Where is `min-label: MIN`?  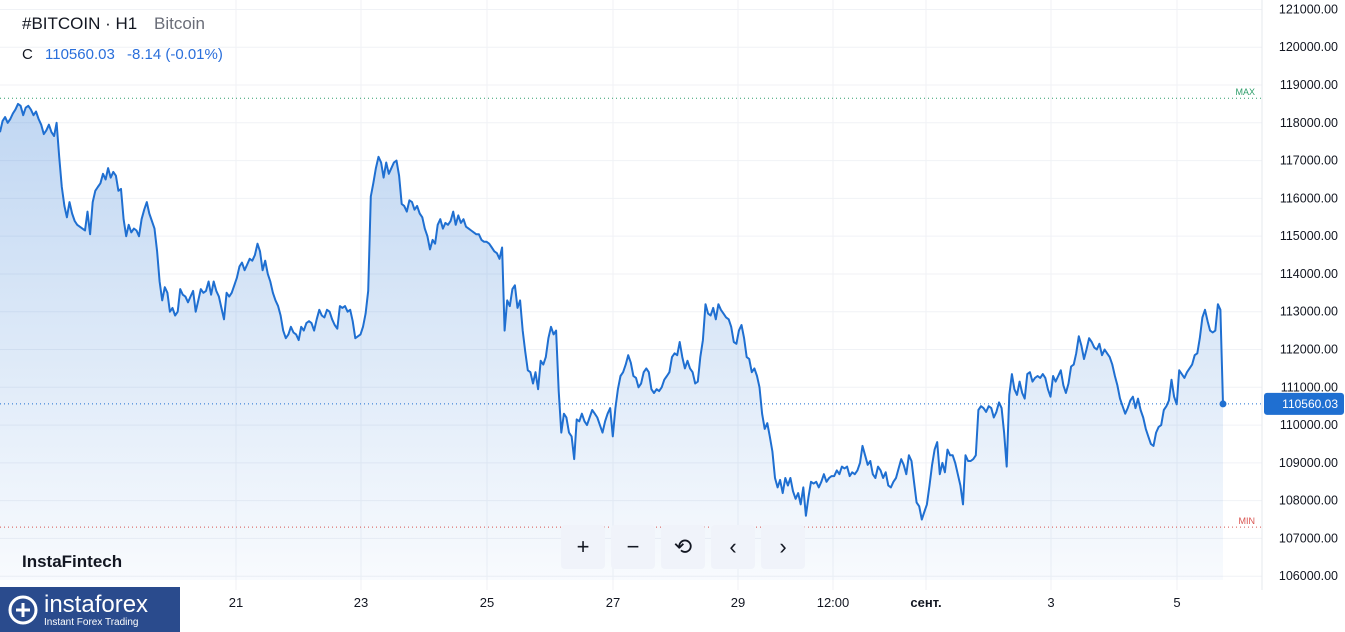 min-label: MIN is located at coordinates (1247, 521).